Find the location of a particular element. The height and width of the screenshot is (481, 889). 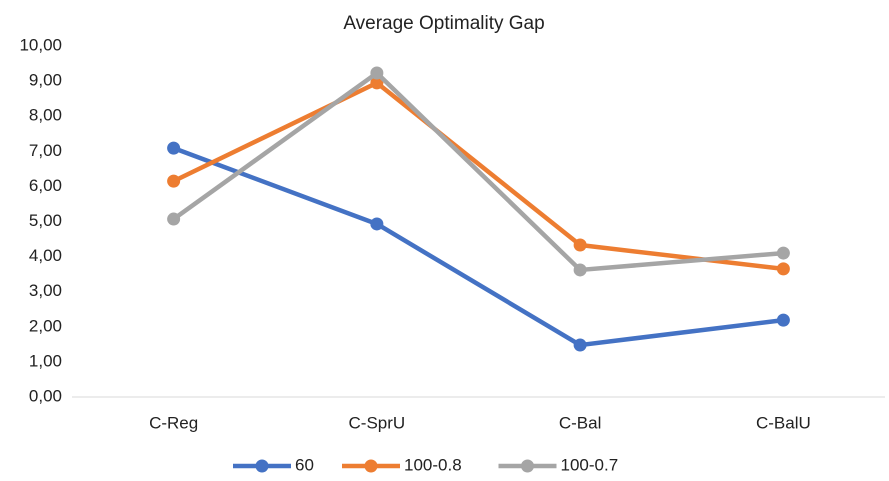

x-tick-label: C-Reg is located at coordinates (173, 422).